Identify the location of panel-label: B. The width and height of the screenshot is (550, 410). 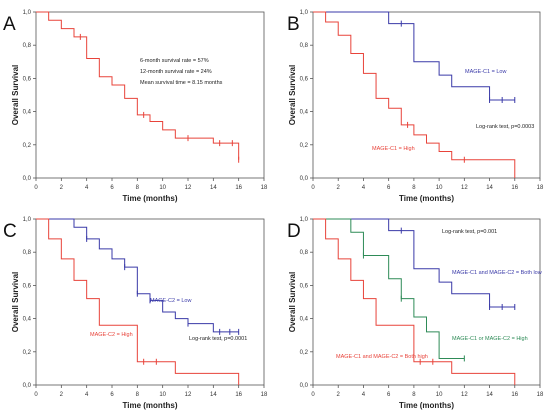
(293, 24).